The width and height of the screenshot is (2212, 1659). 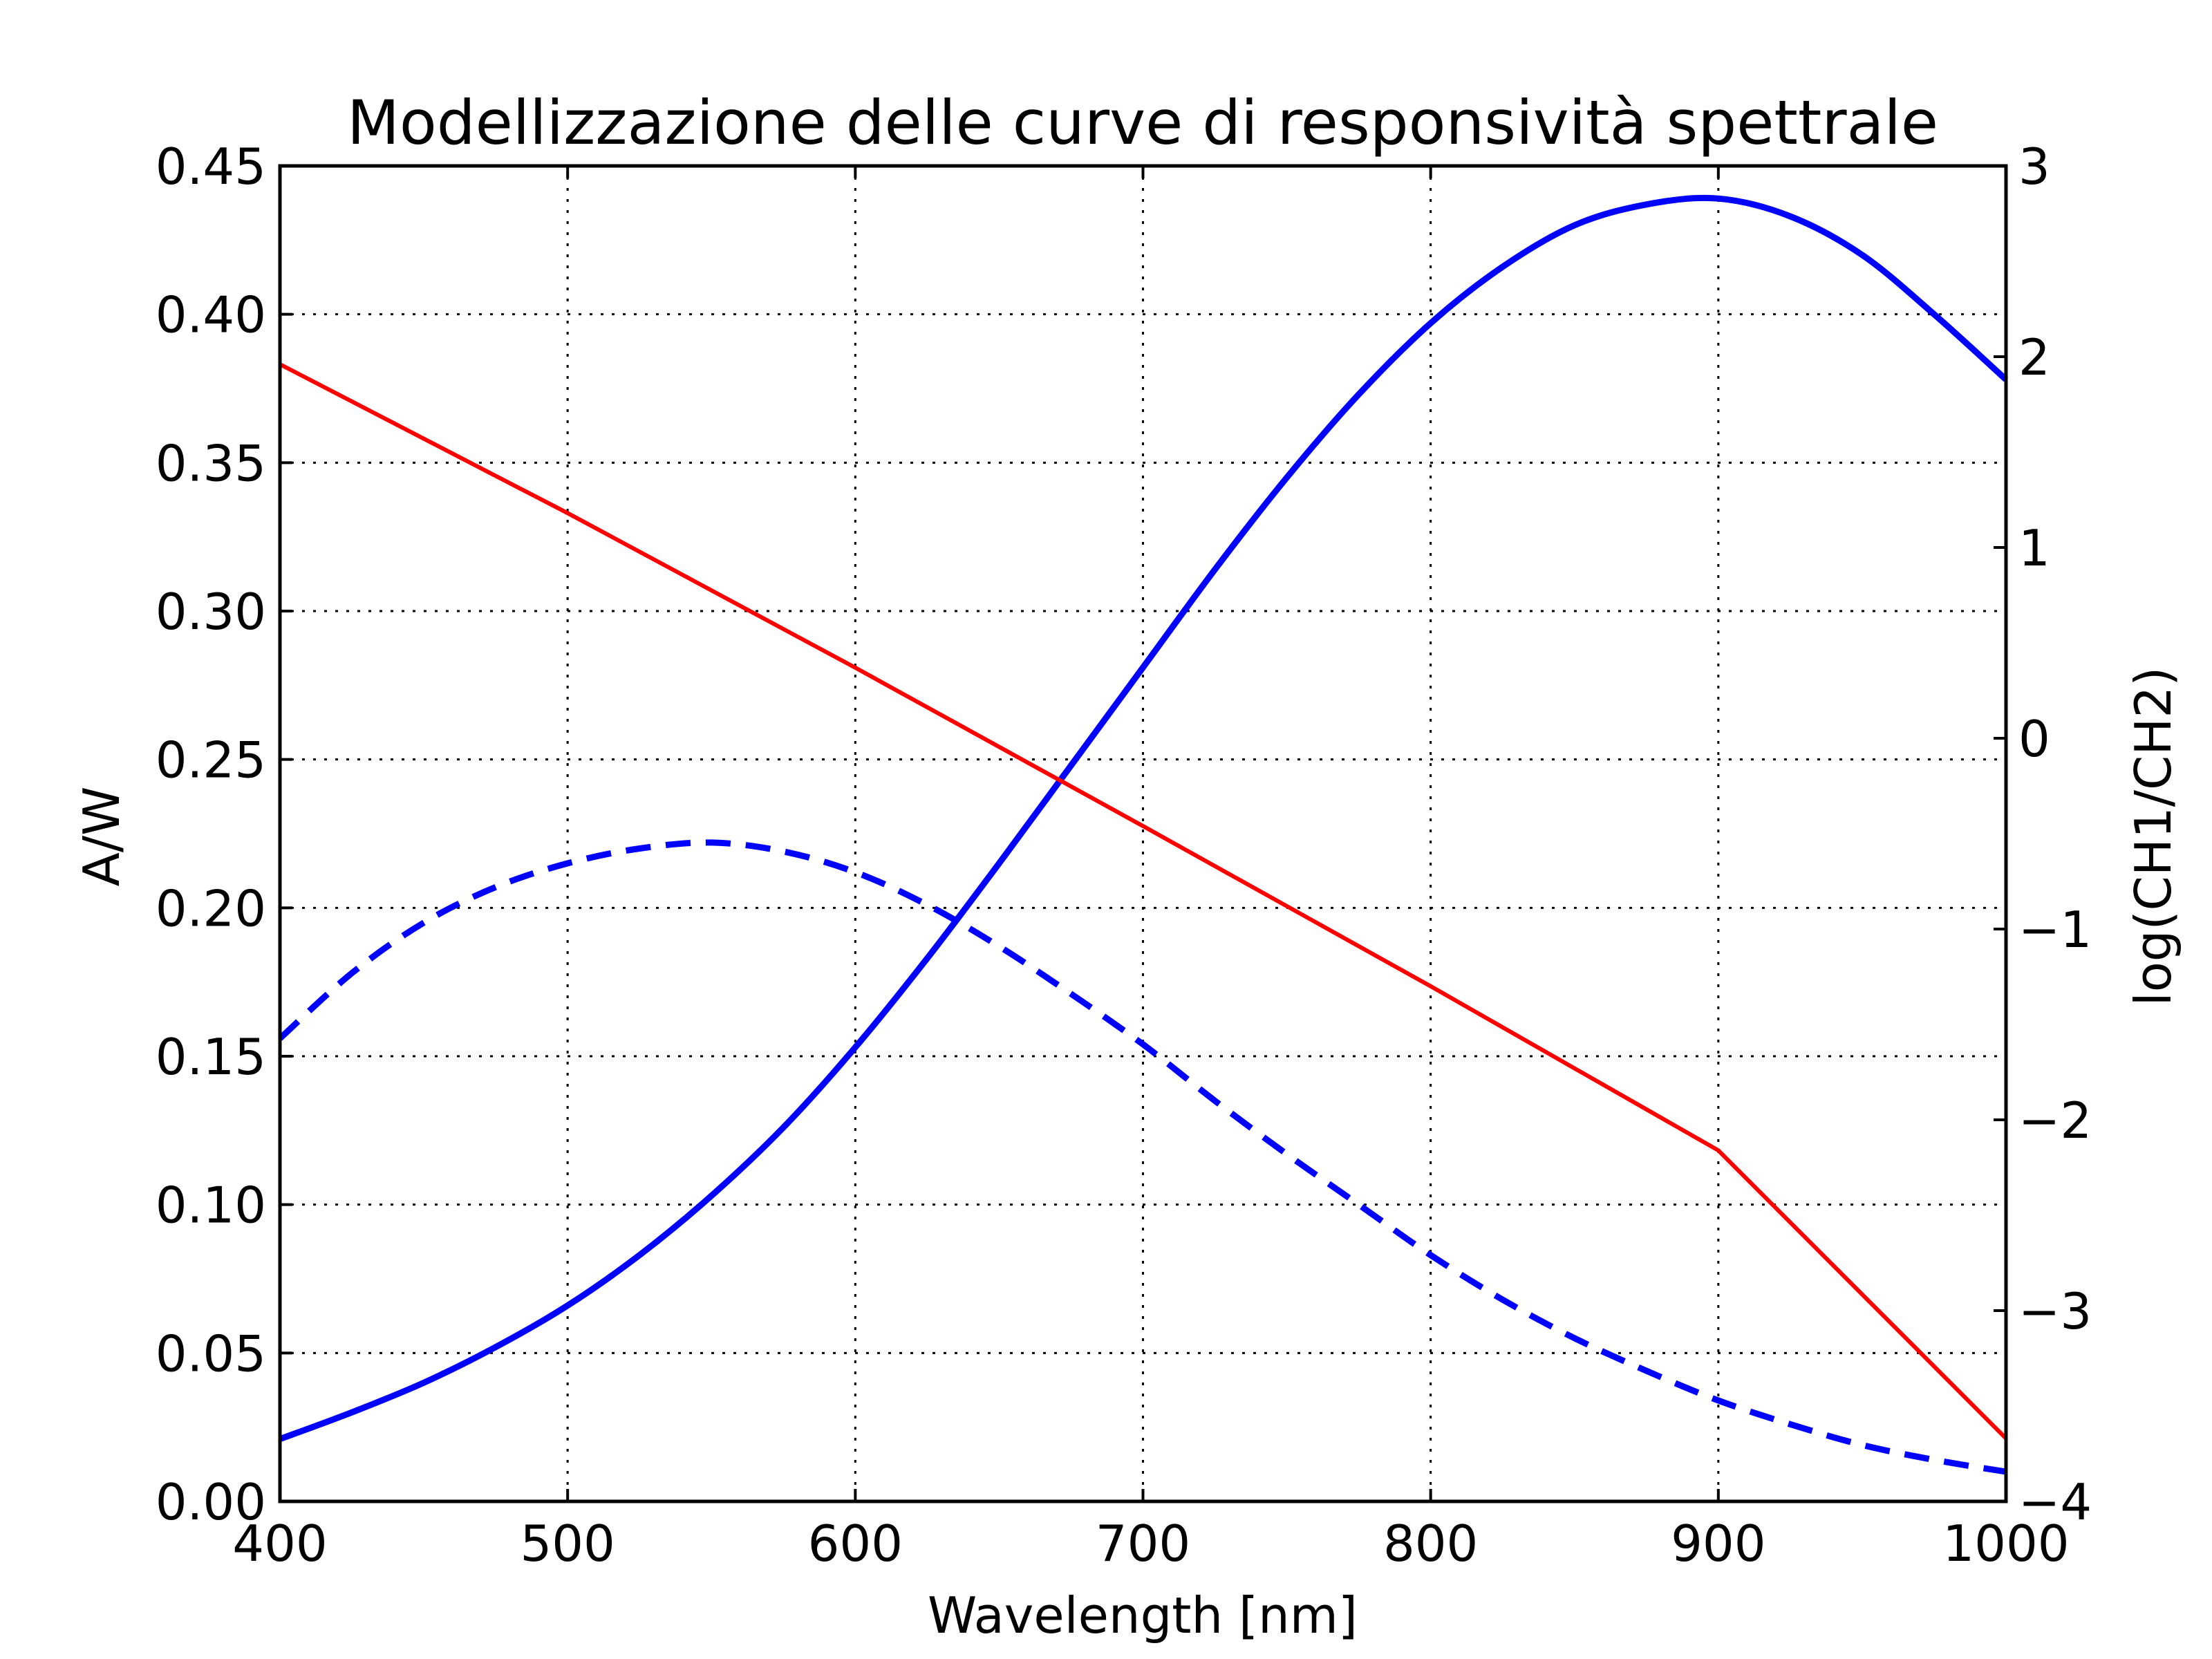 What do you see at coordinates (1143, 1615) in the screenshot?
I see `x-axis-label: Wavelength [nm]` at bounding box center [1143, 1615].